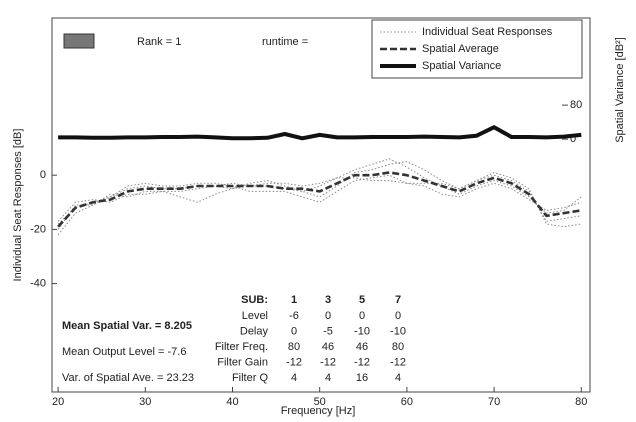 This screenshot has width=636, height=422. I want to click on stat-text: Mean Output Level = -7.6, so click(124, 352).